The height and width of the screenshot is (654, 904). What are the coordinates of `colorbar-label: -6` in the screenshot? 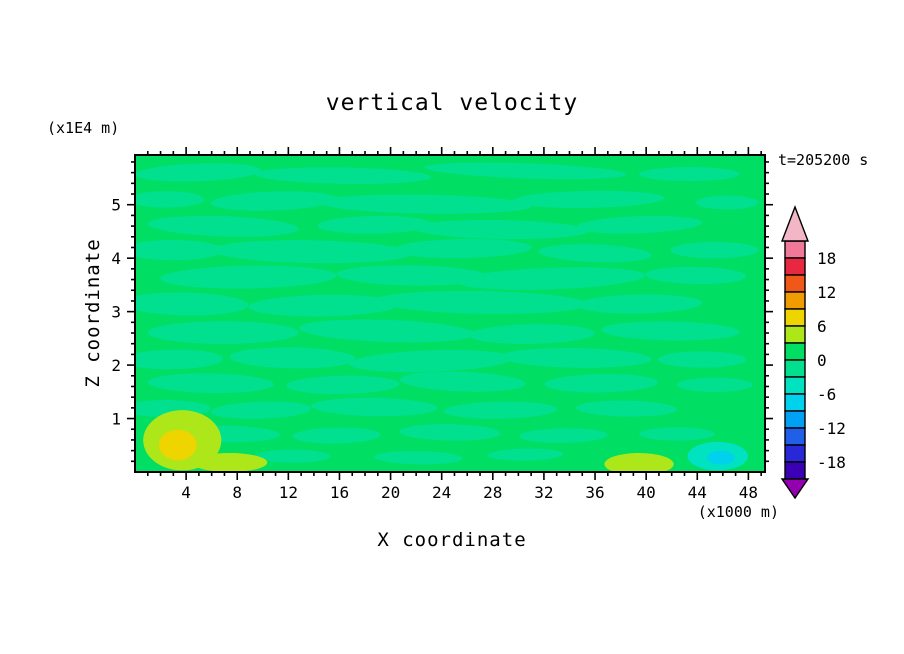 It's located at (826, 394).